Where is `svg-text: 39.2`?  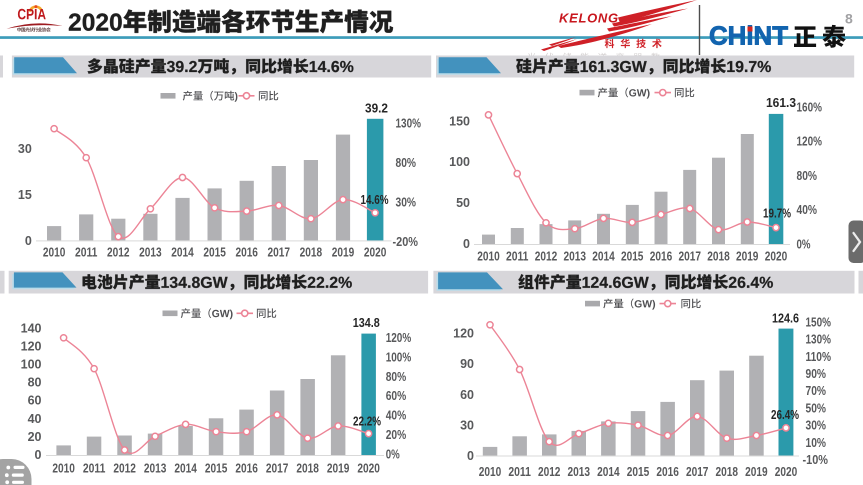
svg-text: 39.2 is located at coordinates (376, 107).